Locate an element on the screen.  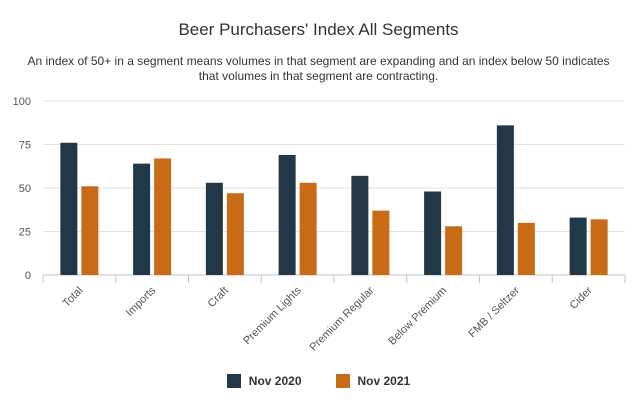
bar-1-below-premium is located at coordinates (433, 233).